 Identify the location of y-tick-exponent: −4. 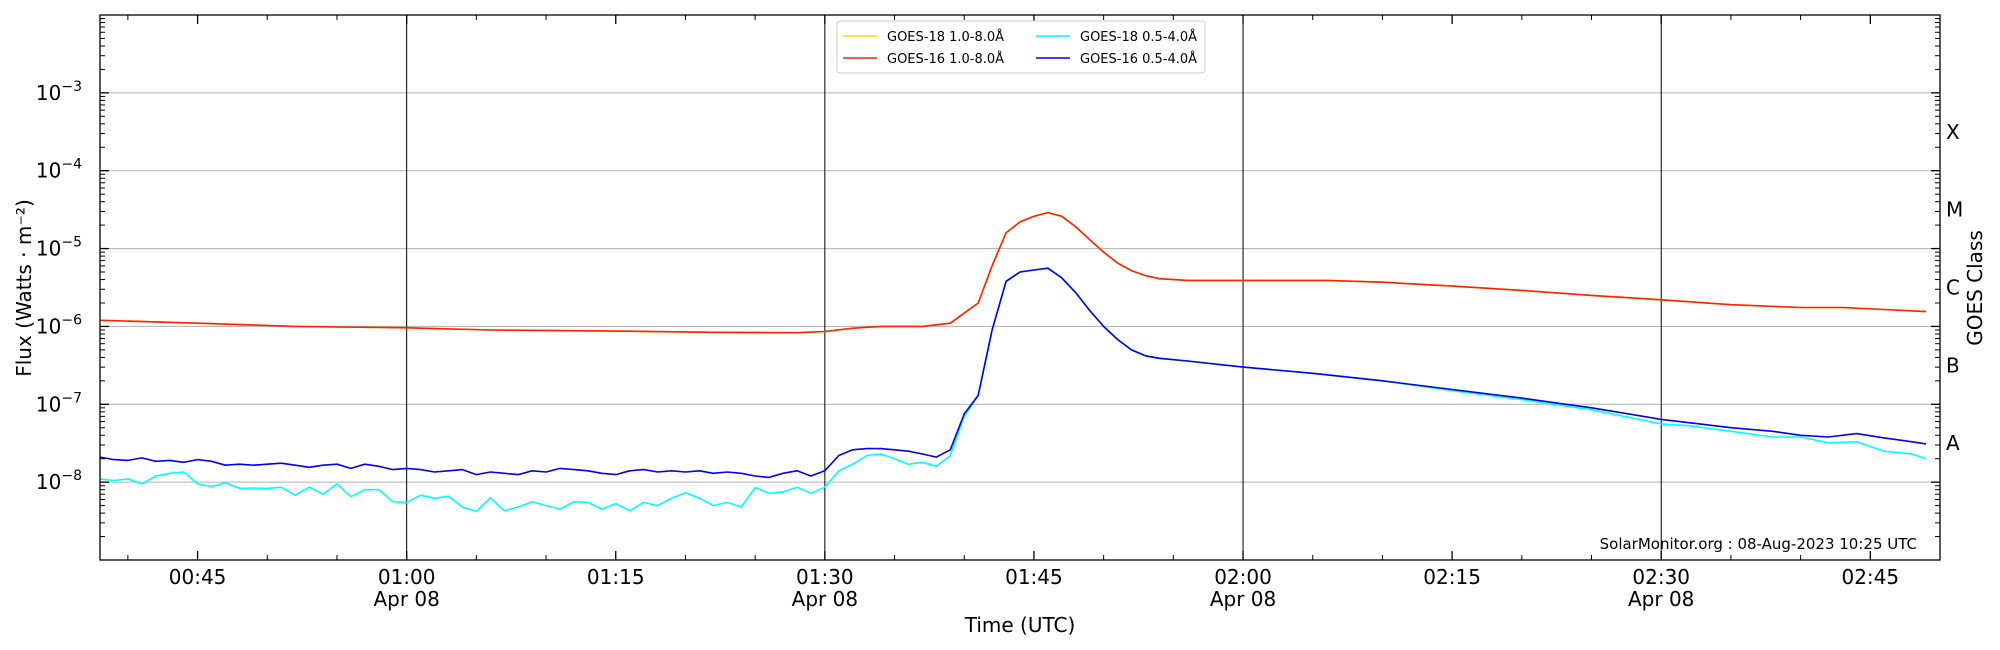
(71, 165).